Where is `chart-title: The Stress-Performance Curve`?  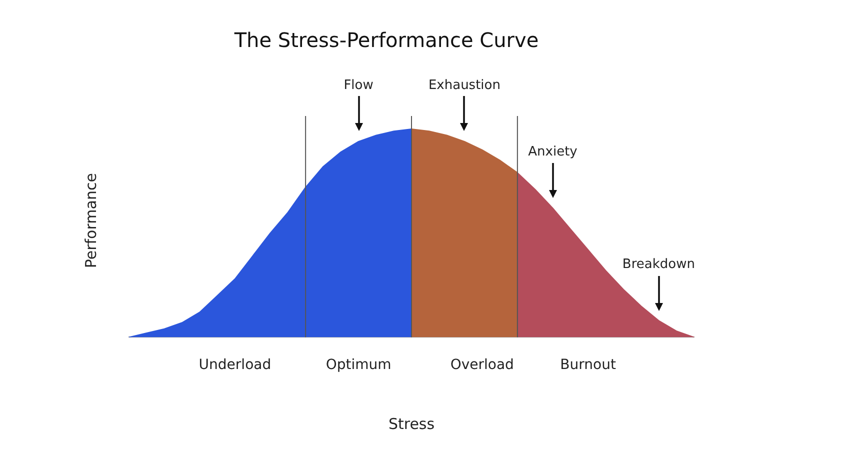
chart-title: The Stress-Performance Curve is located at coordinates (386, 40).